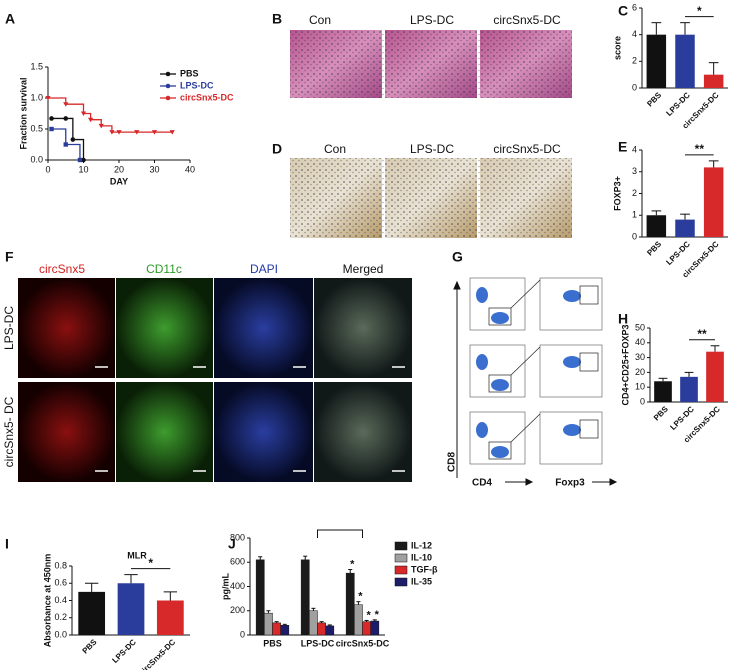 The height and width of the screenshot is (670, 738). Describe the element at coordinates (528, 372) in the screenshot. I see `flow-clusters` at that location.